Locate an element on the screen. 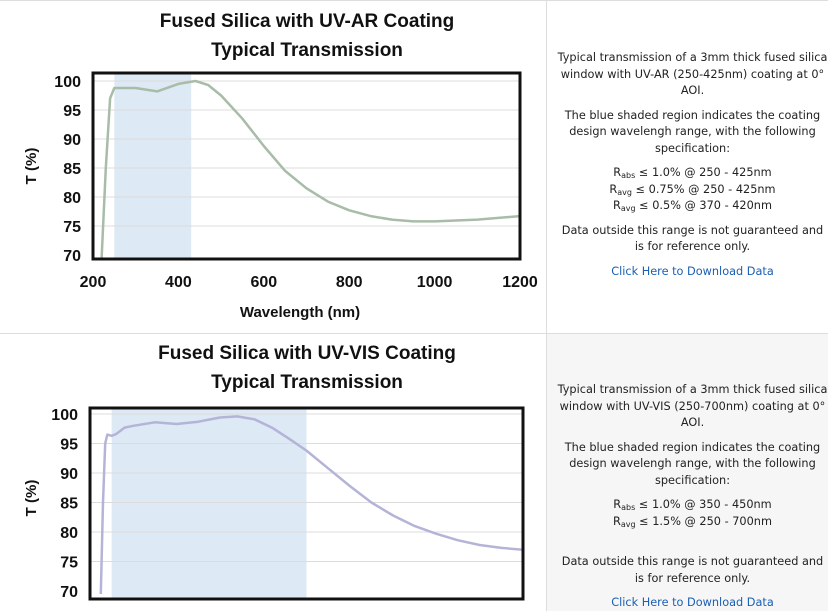 The image size is (828, 615). spacer is located at coordinates (692, 546).